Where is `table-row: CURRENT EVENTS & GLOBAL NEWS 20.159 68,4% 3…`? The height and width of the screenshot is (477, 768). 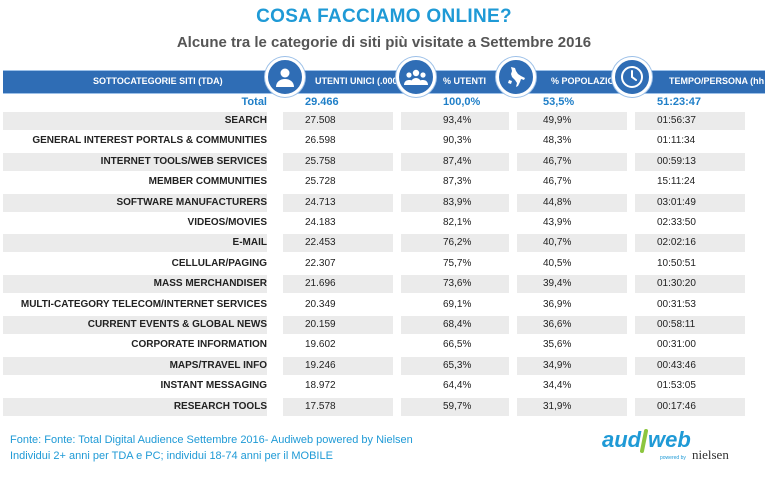 table-row: CURRENT EVENTS & GLOBAL NEWS 20.159 68,4% 3… is located at coordinates (384, 325).